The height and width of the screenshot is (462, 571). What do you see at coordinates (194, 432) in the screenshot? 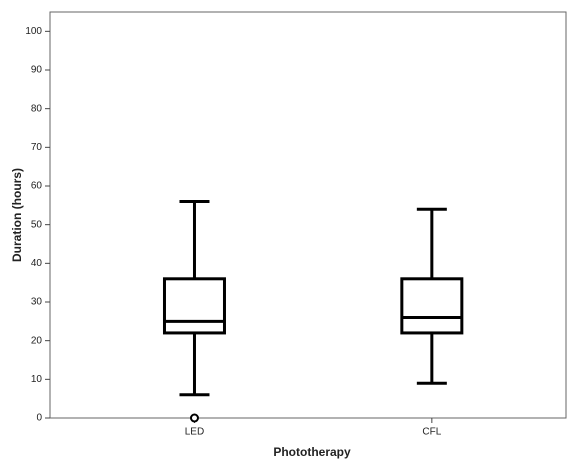
I see `x-tick-label: LED` at bounding box center [194, 432].